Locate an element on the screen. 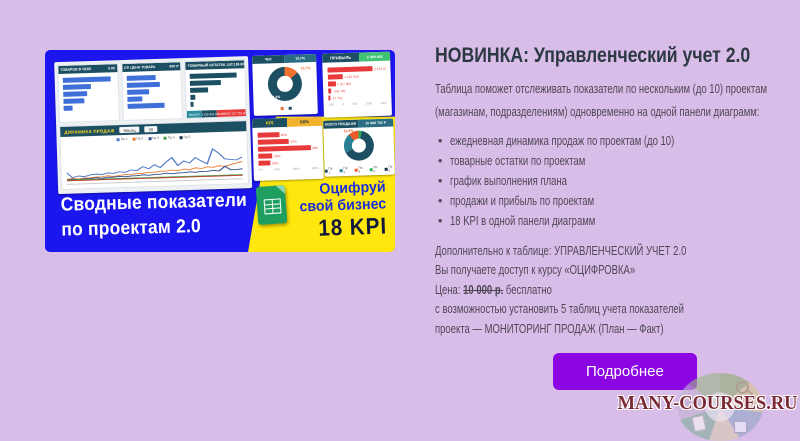 The height and width of the screenshot is (441, 800). promo-badge: Оцифруй свой бизнес 18 KPI is located at coordinates (340, 209).